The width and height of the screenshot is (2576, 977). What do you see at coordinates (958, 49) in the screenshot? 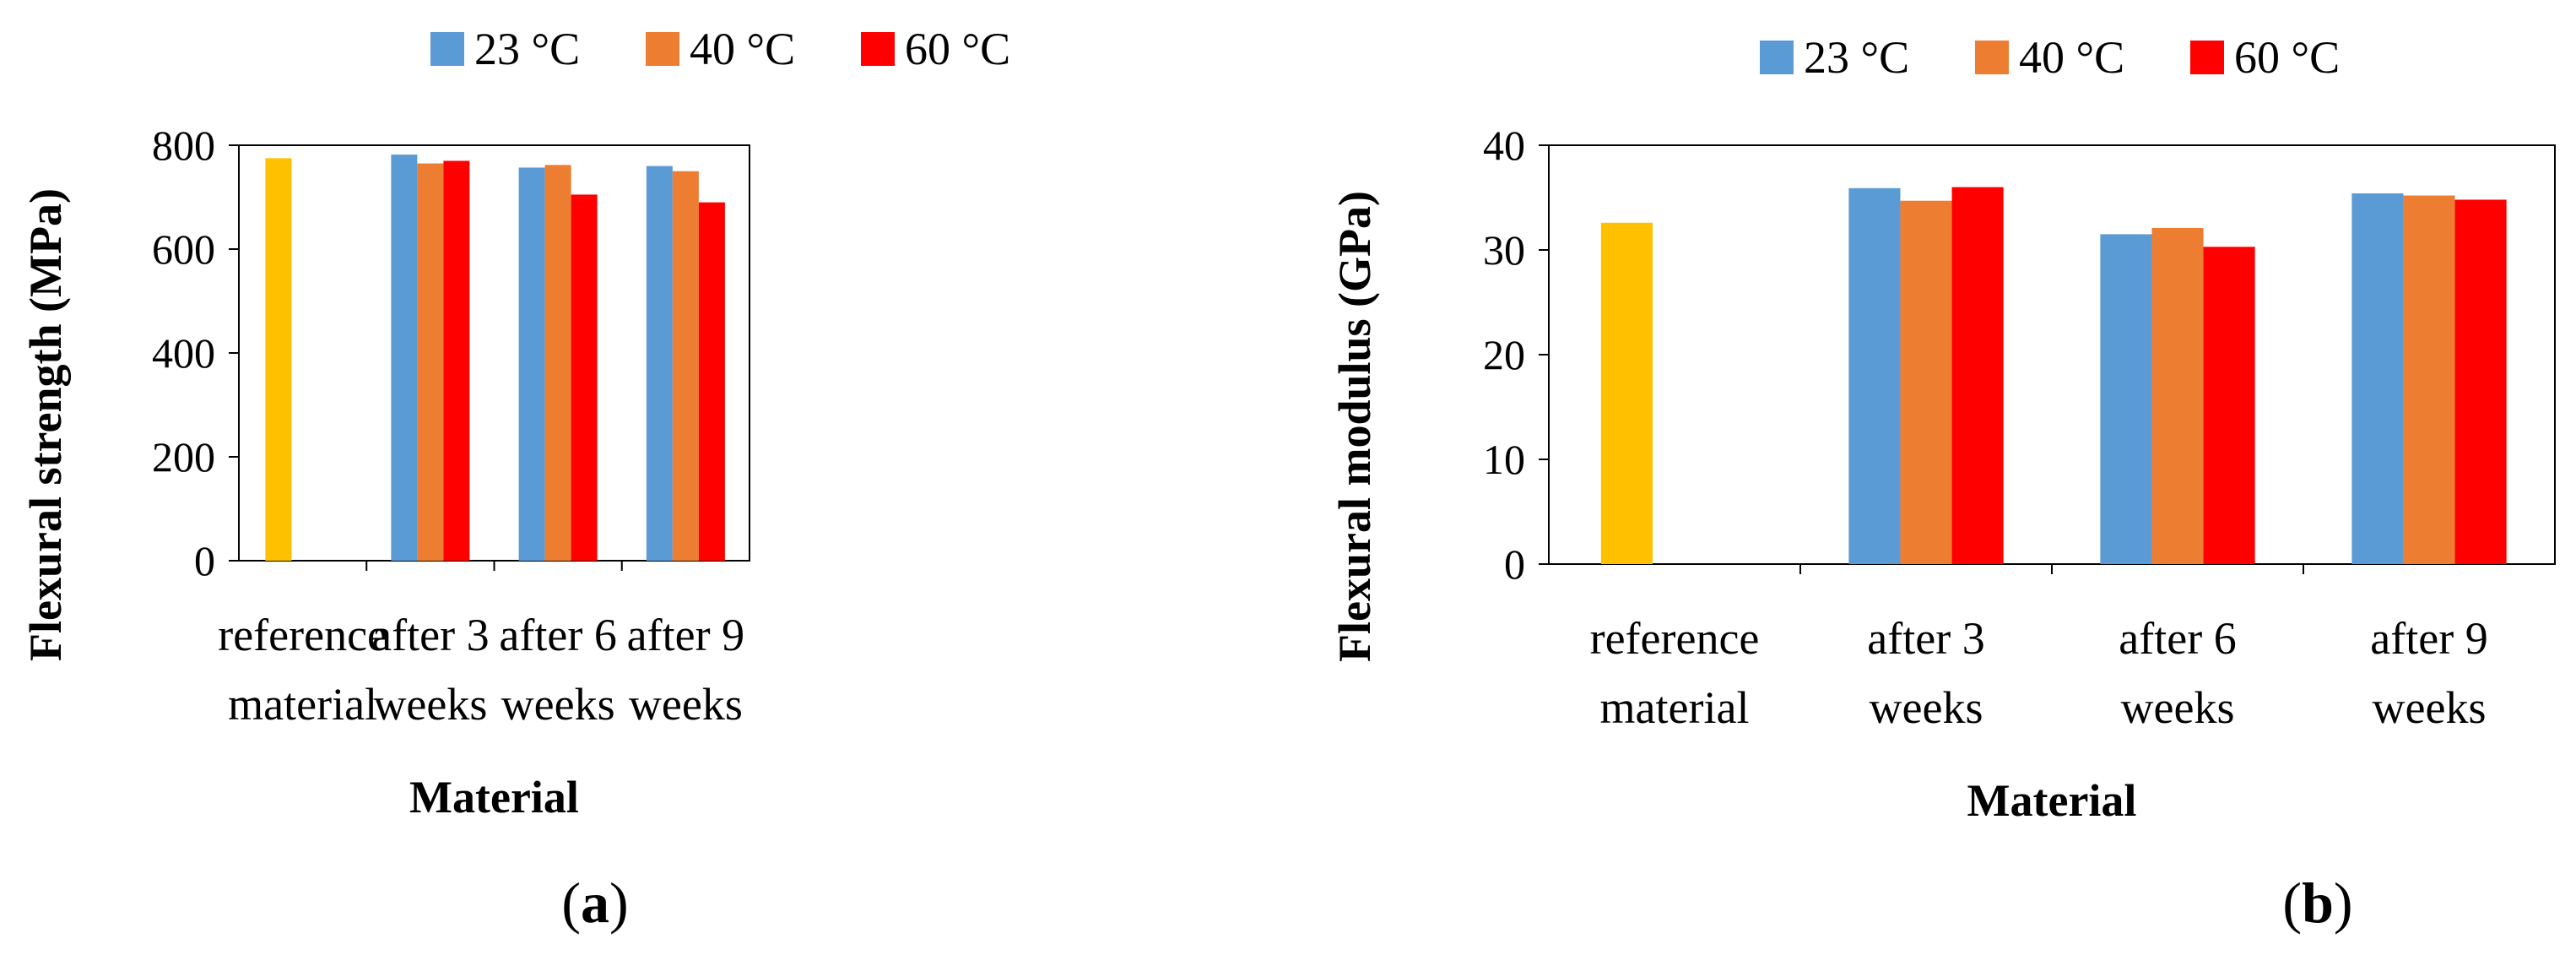
I see `legend-label-a-3: 60 °C` at bounding box center [958, 49].